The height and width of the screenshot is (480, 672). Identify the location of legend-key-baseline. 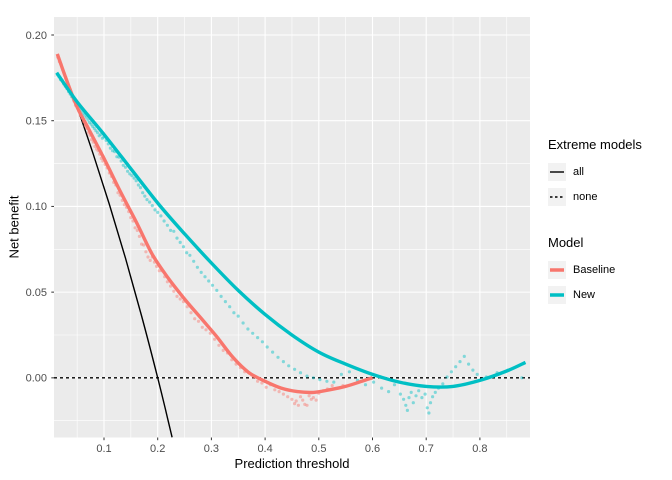
(557, 269).